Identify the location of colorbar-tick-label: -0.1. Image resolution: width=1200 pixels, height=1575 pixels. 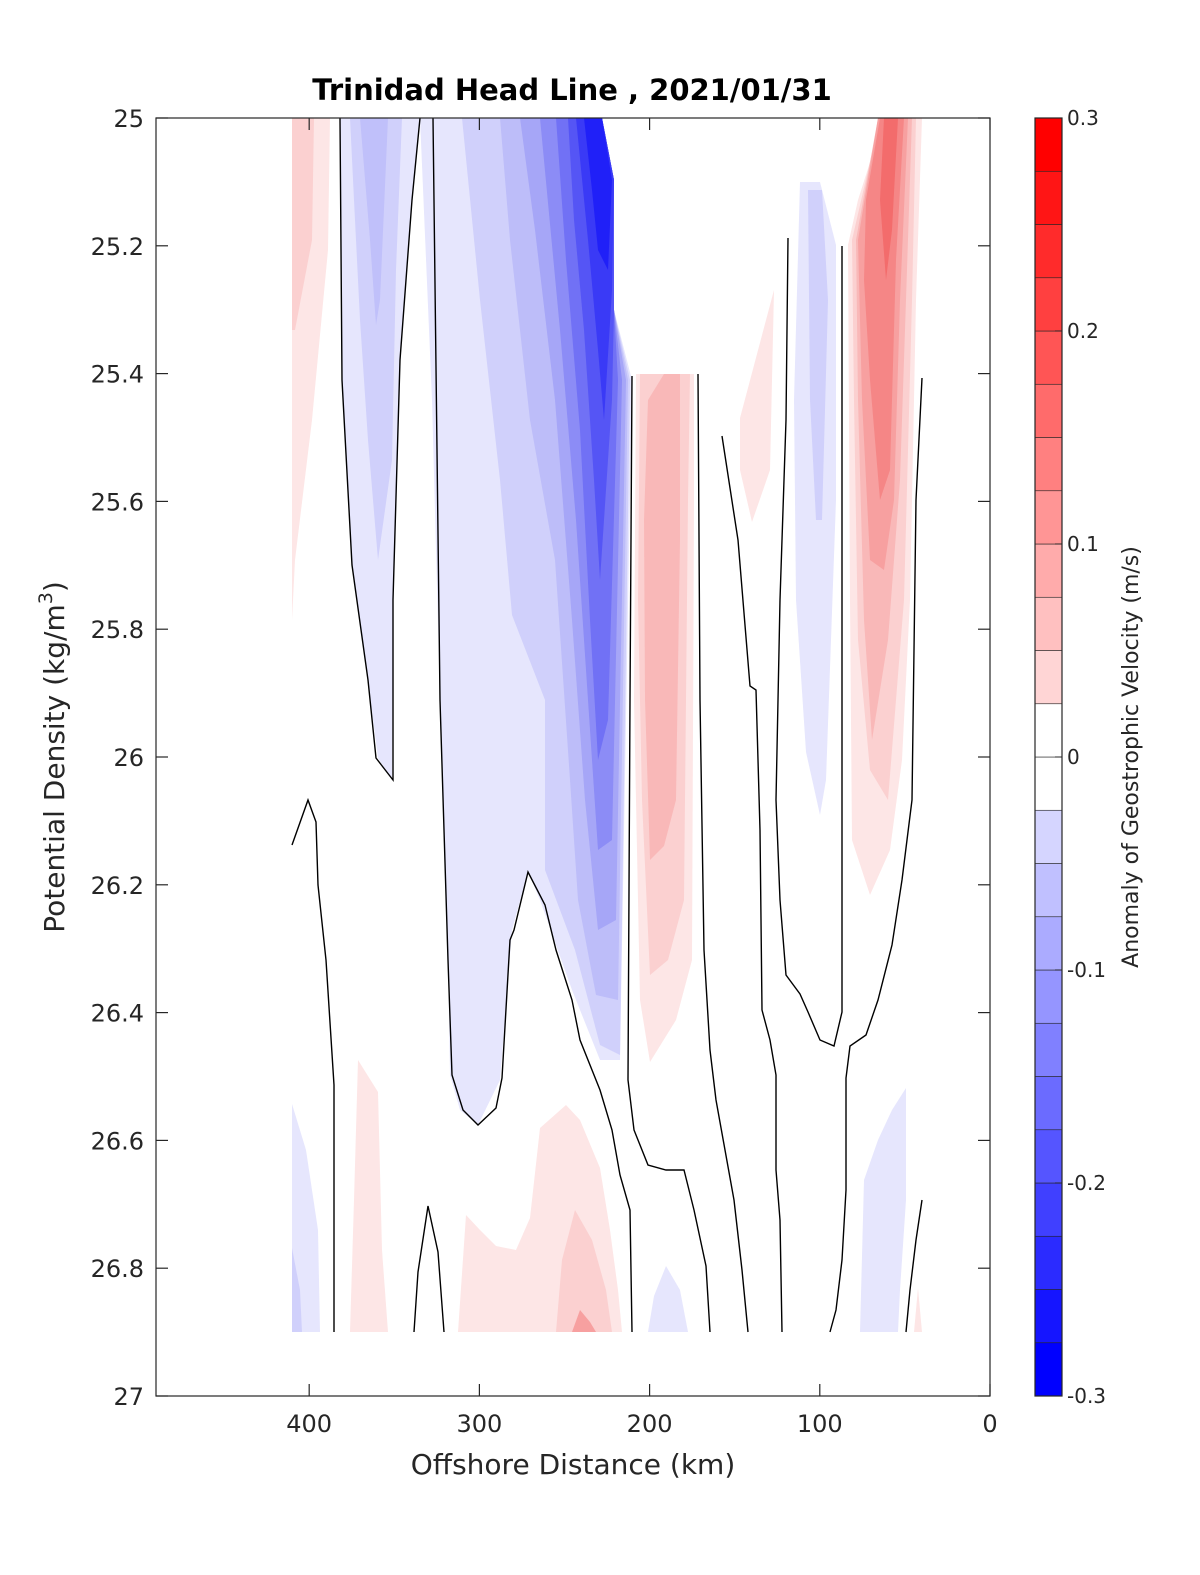
(1086, 970).